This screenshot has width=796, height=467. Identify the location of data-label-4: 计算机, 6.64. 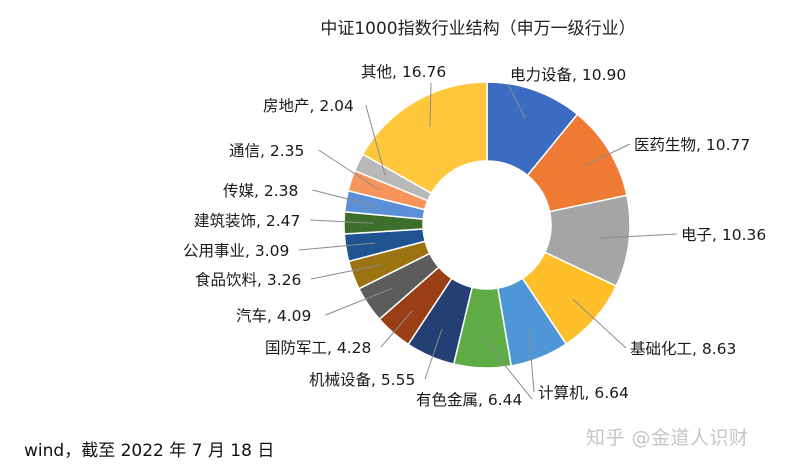
(583, 392).